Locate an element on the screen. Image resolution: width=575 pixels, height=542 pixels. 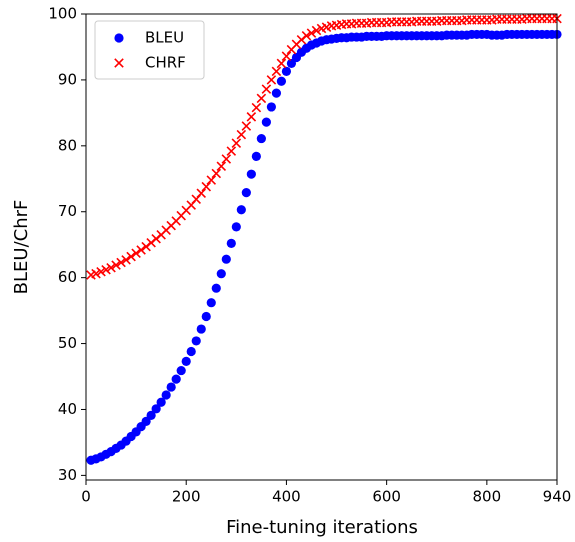
y-tick-label: 80 is located at coordinates (67, 145).